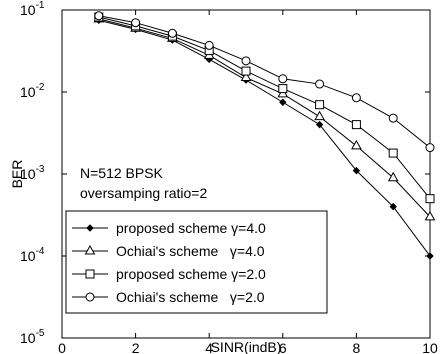  I want to click on x-tick-label: 2, so click(136, 347).